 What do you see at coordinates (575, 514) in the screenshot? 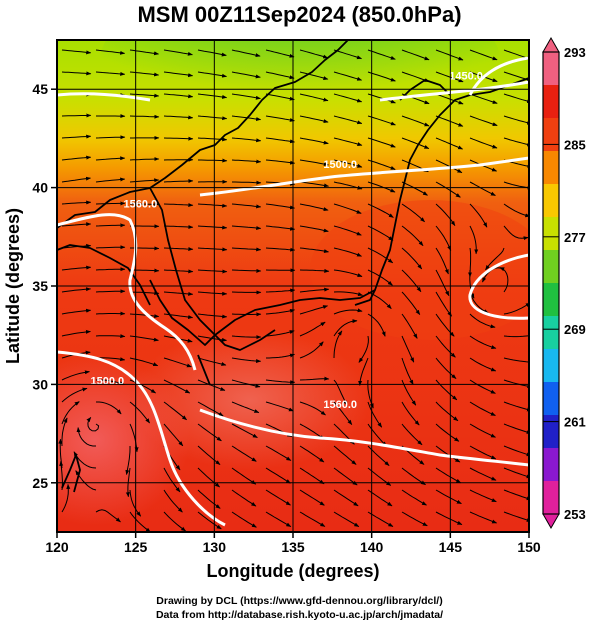
I see `colorbar-tick-label: 253` at bounding box center [575, 514].